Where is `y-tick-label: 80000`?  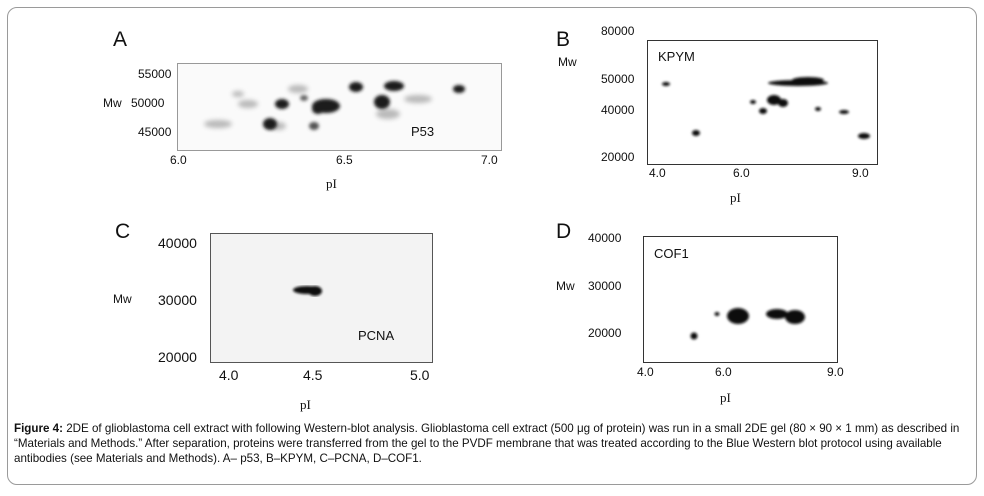 y-tick-label: 80000 is located at coordinates (618, 31).